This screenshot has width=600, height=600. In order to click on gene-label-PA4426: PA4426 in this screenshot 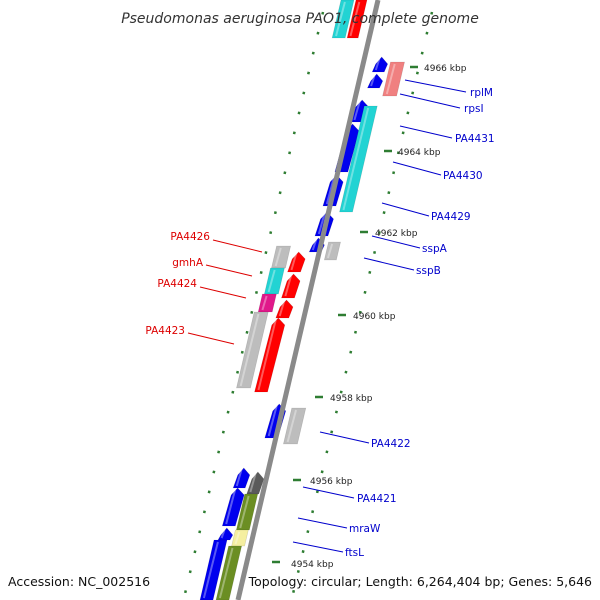, I will do `click(190, 237)`.